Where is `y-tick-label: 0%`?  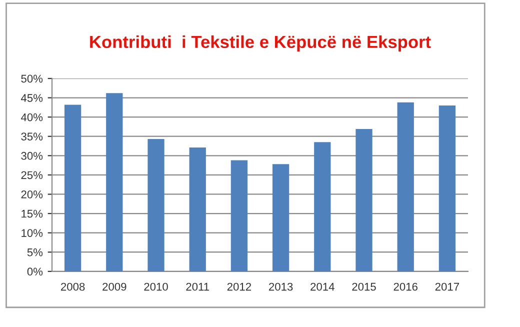 y-tick-label: 0% is located at coordinates (35, 272).